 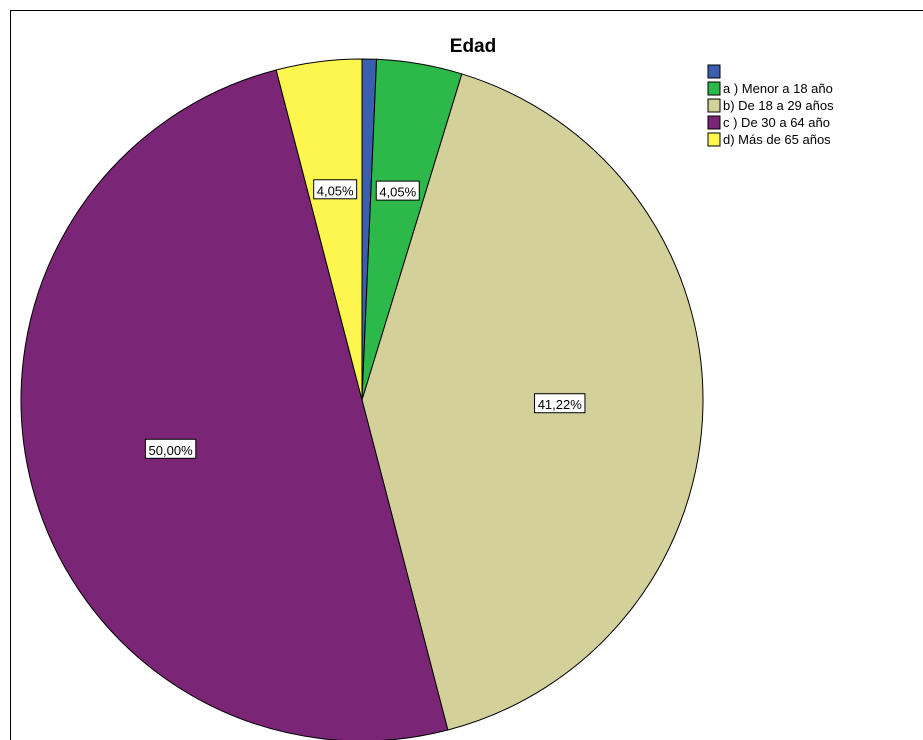 I want to click on pie-data-label-text: 41,22%, so click(x=560, y=404).